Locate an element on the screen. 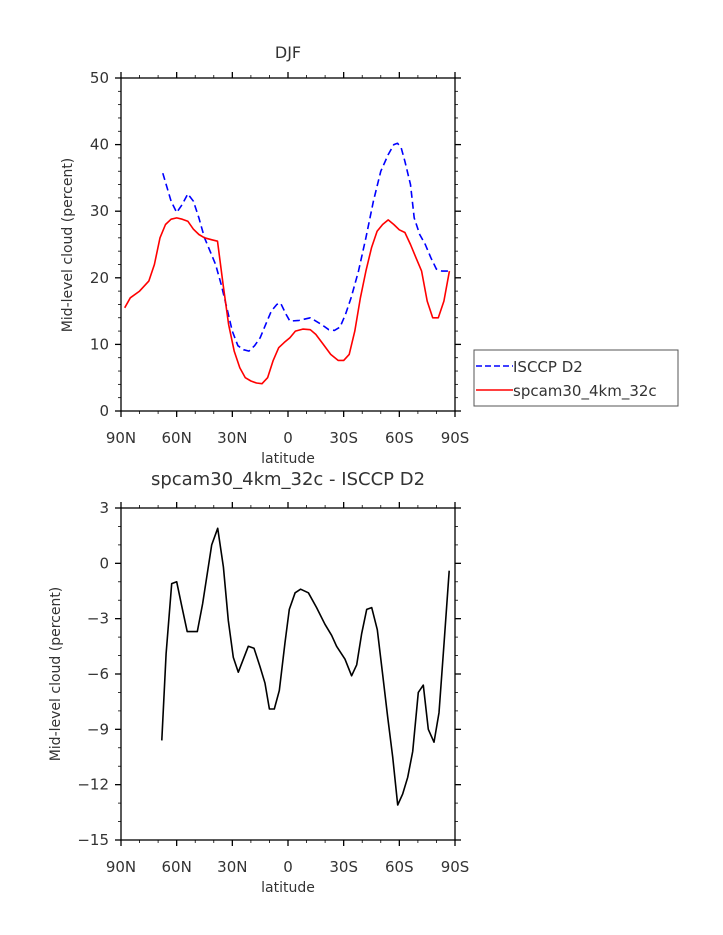 The width and height of the screenshot is (723, 935). y-tick-label: −15 is located at coordinates (93, 840).